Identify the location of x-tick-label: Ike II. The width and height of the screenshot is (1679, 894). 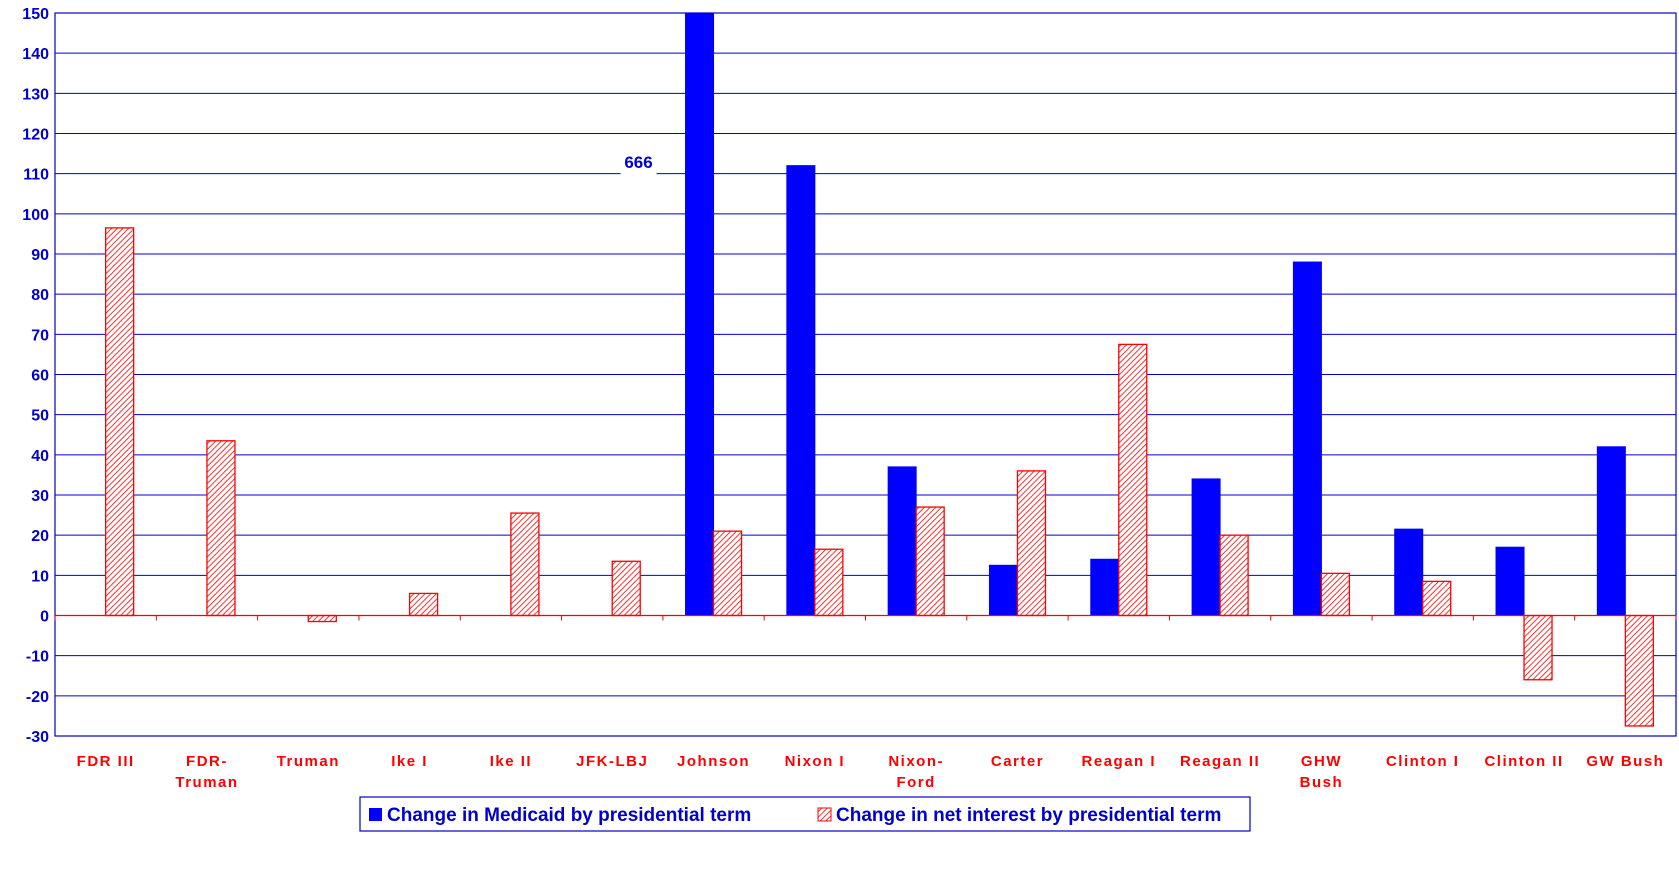
(511, 761).